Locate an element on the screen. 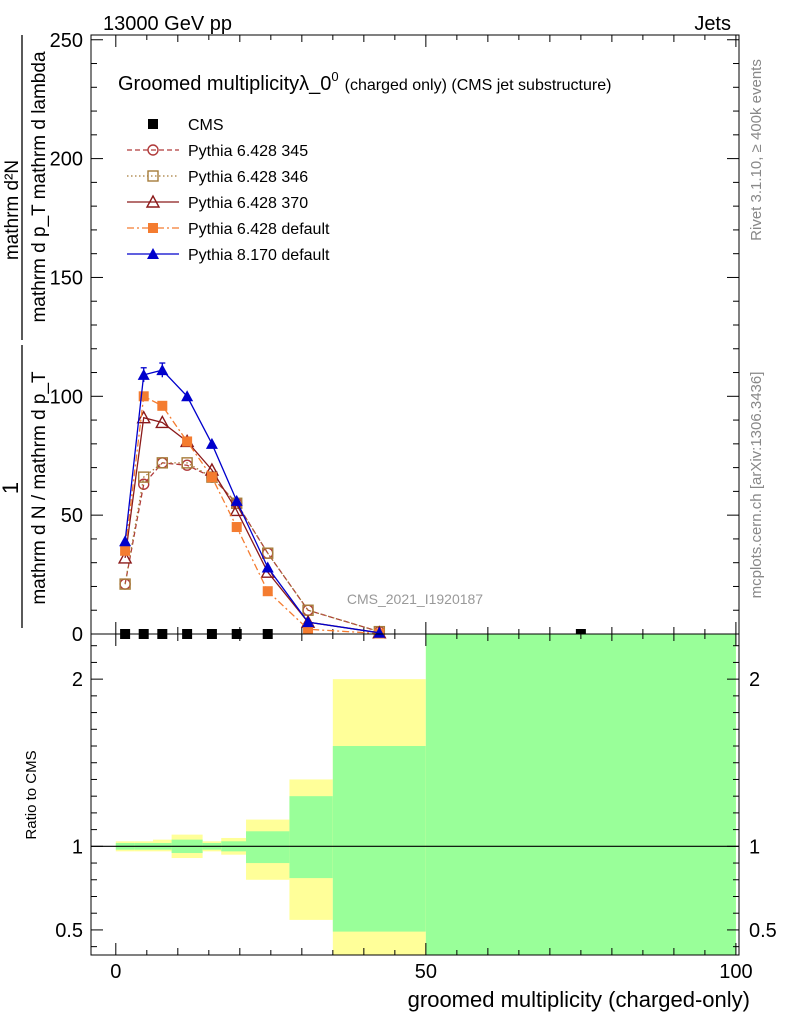  x-tick-label: 100 is located at coordinates (735, 972).